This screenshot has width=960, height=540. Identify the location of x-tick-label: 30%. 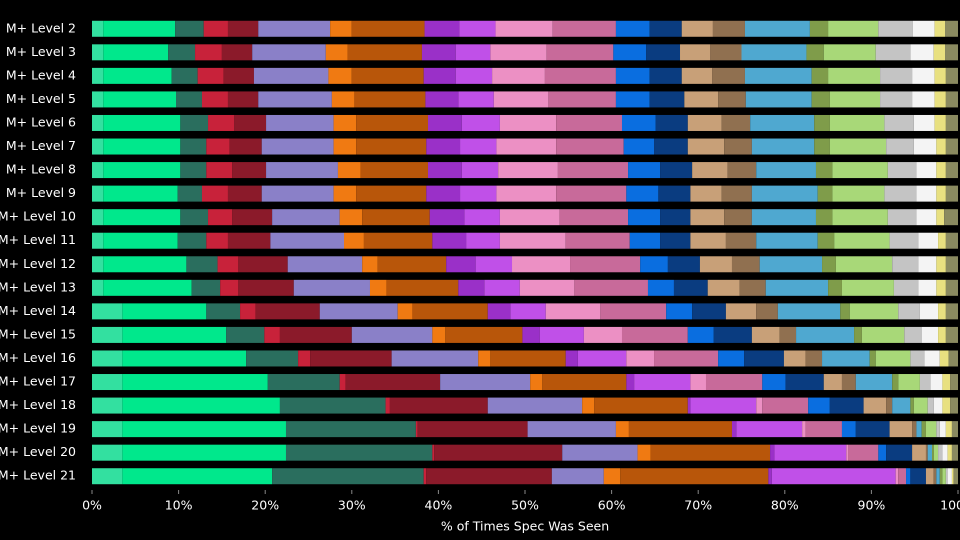
(352, 505).